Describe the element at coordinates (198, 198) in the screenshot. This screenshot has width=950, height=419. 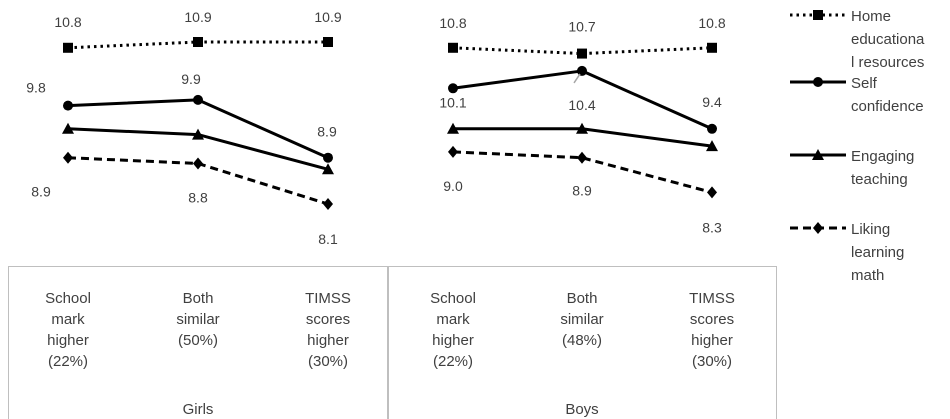
I see `data-label: 8.8` at that location.